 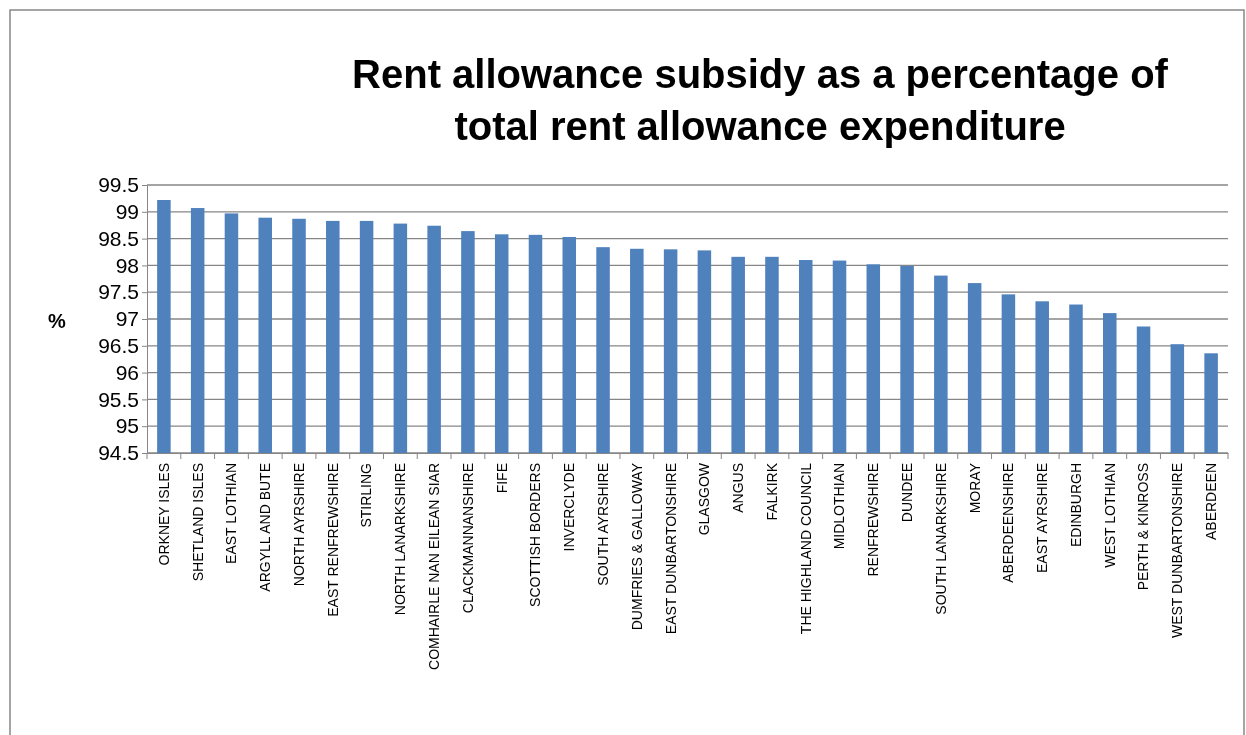 I want to click on x-tick-label: RENFREWSHIRE, so click(x=873, y=520).